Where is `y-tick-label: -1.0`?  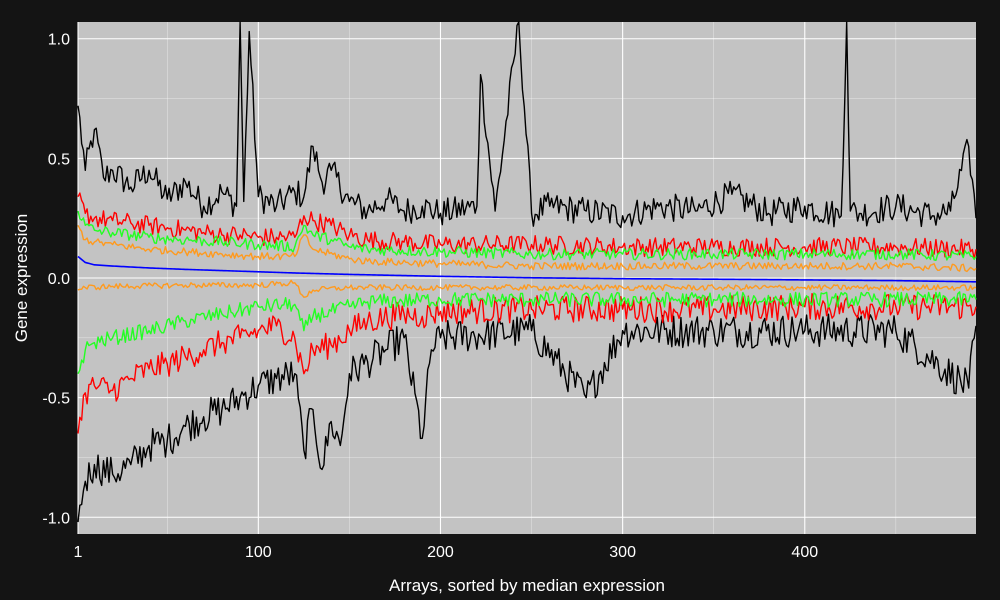
y-tick-label: -1.0 is located at coordinates (56, 518).